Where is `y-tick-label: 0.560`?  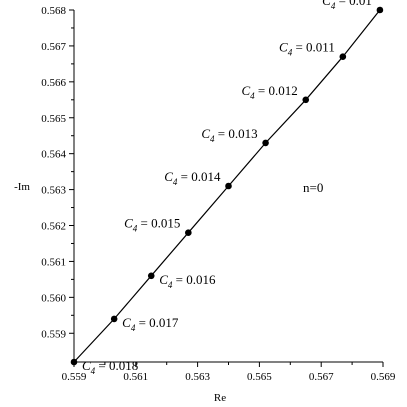
y-tick-label: 0.560 is located at coordinates (53, 298).